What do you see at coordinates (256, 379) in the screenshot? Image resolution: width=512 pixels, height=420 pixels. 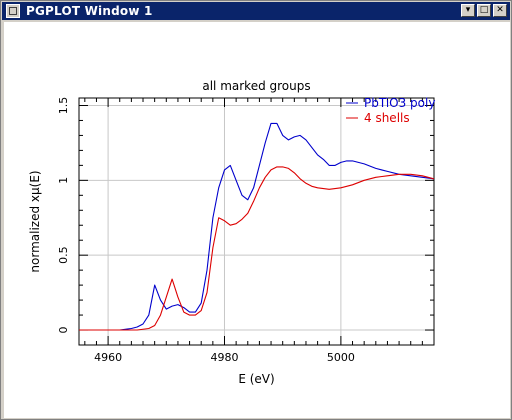 I see `x-axis-label: E (eV)` at bounding box center [256, 379].